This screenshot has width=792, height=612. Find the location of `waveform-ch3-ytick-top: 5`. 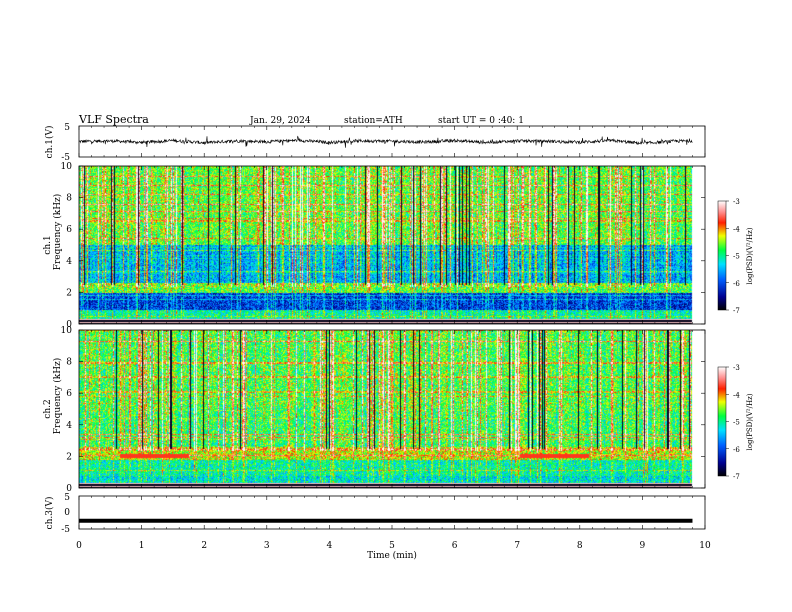

waveform-ch3-ytick-top: 5 is located at coordinates (67, 498).